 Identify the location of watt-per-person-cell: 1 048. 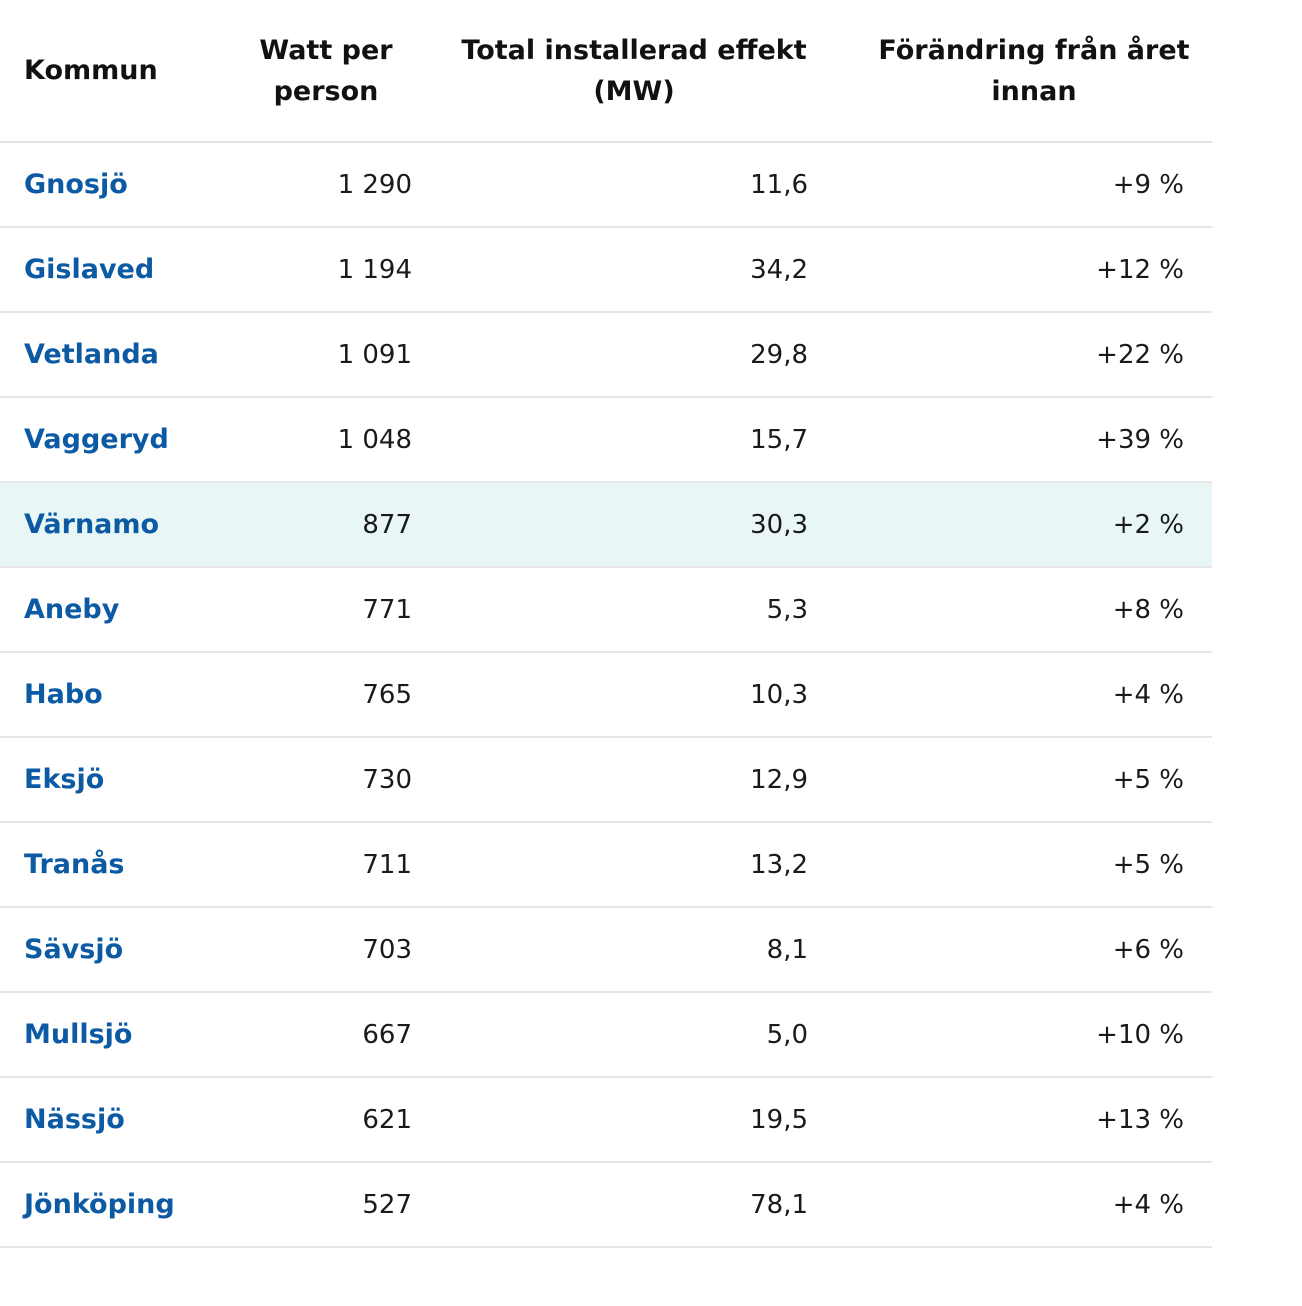
(309, 440).